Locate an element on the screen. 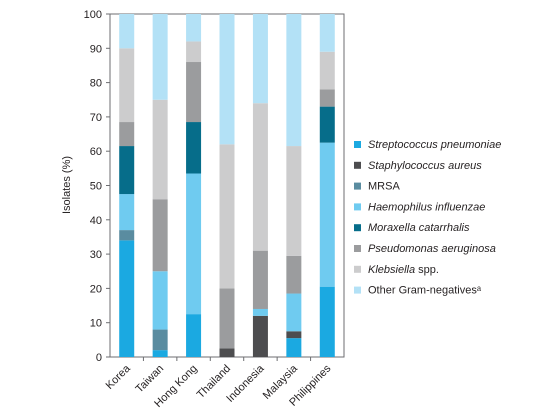 The height and width of the screenshot is (410, 560). legend-label: Staphylococcus aureus is located at coordinates (425, 166).